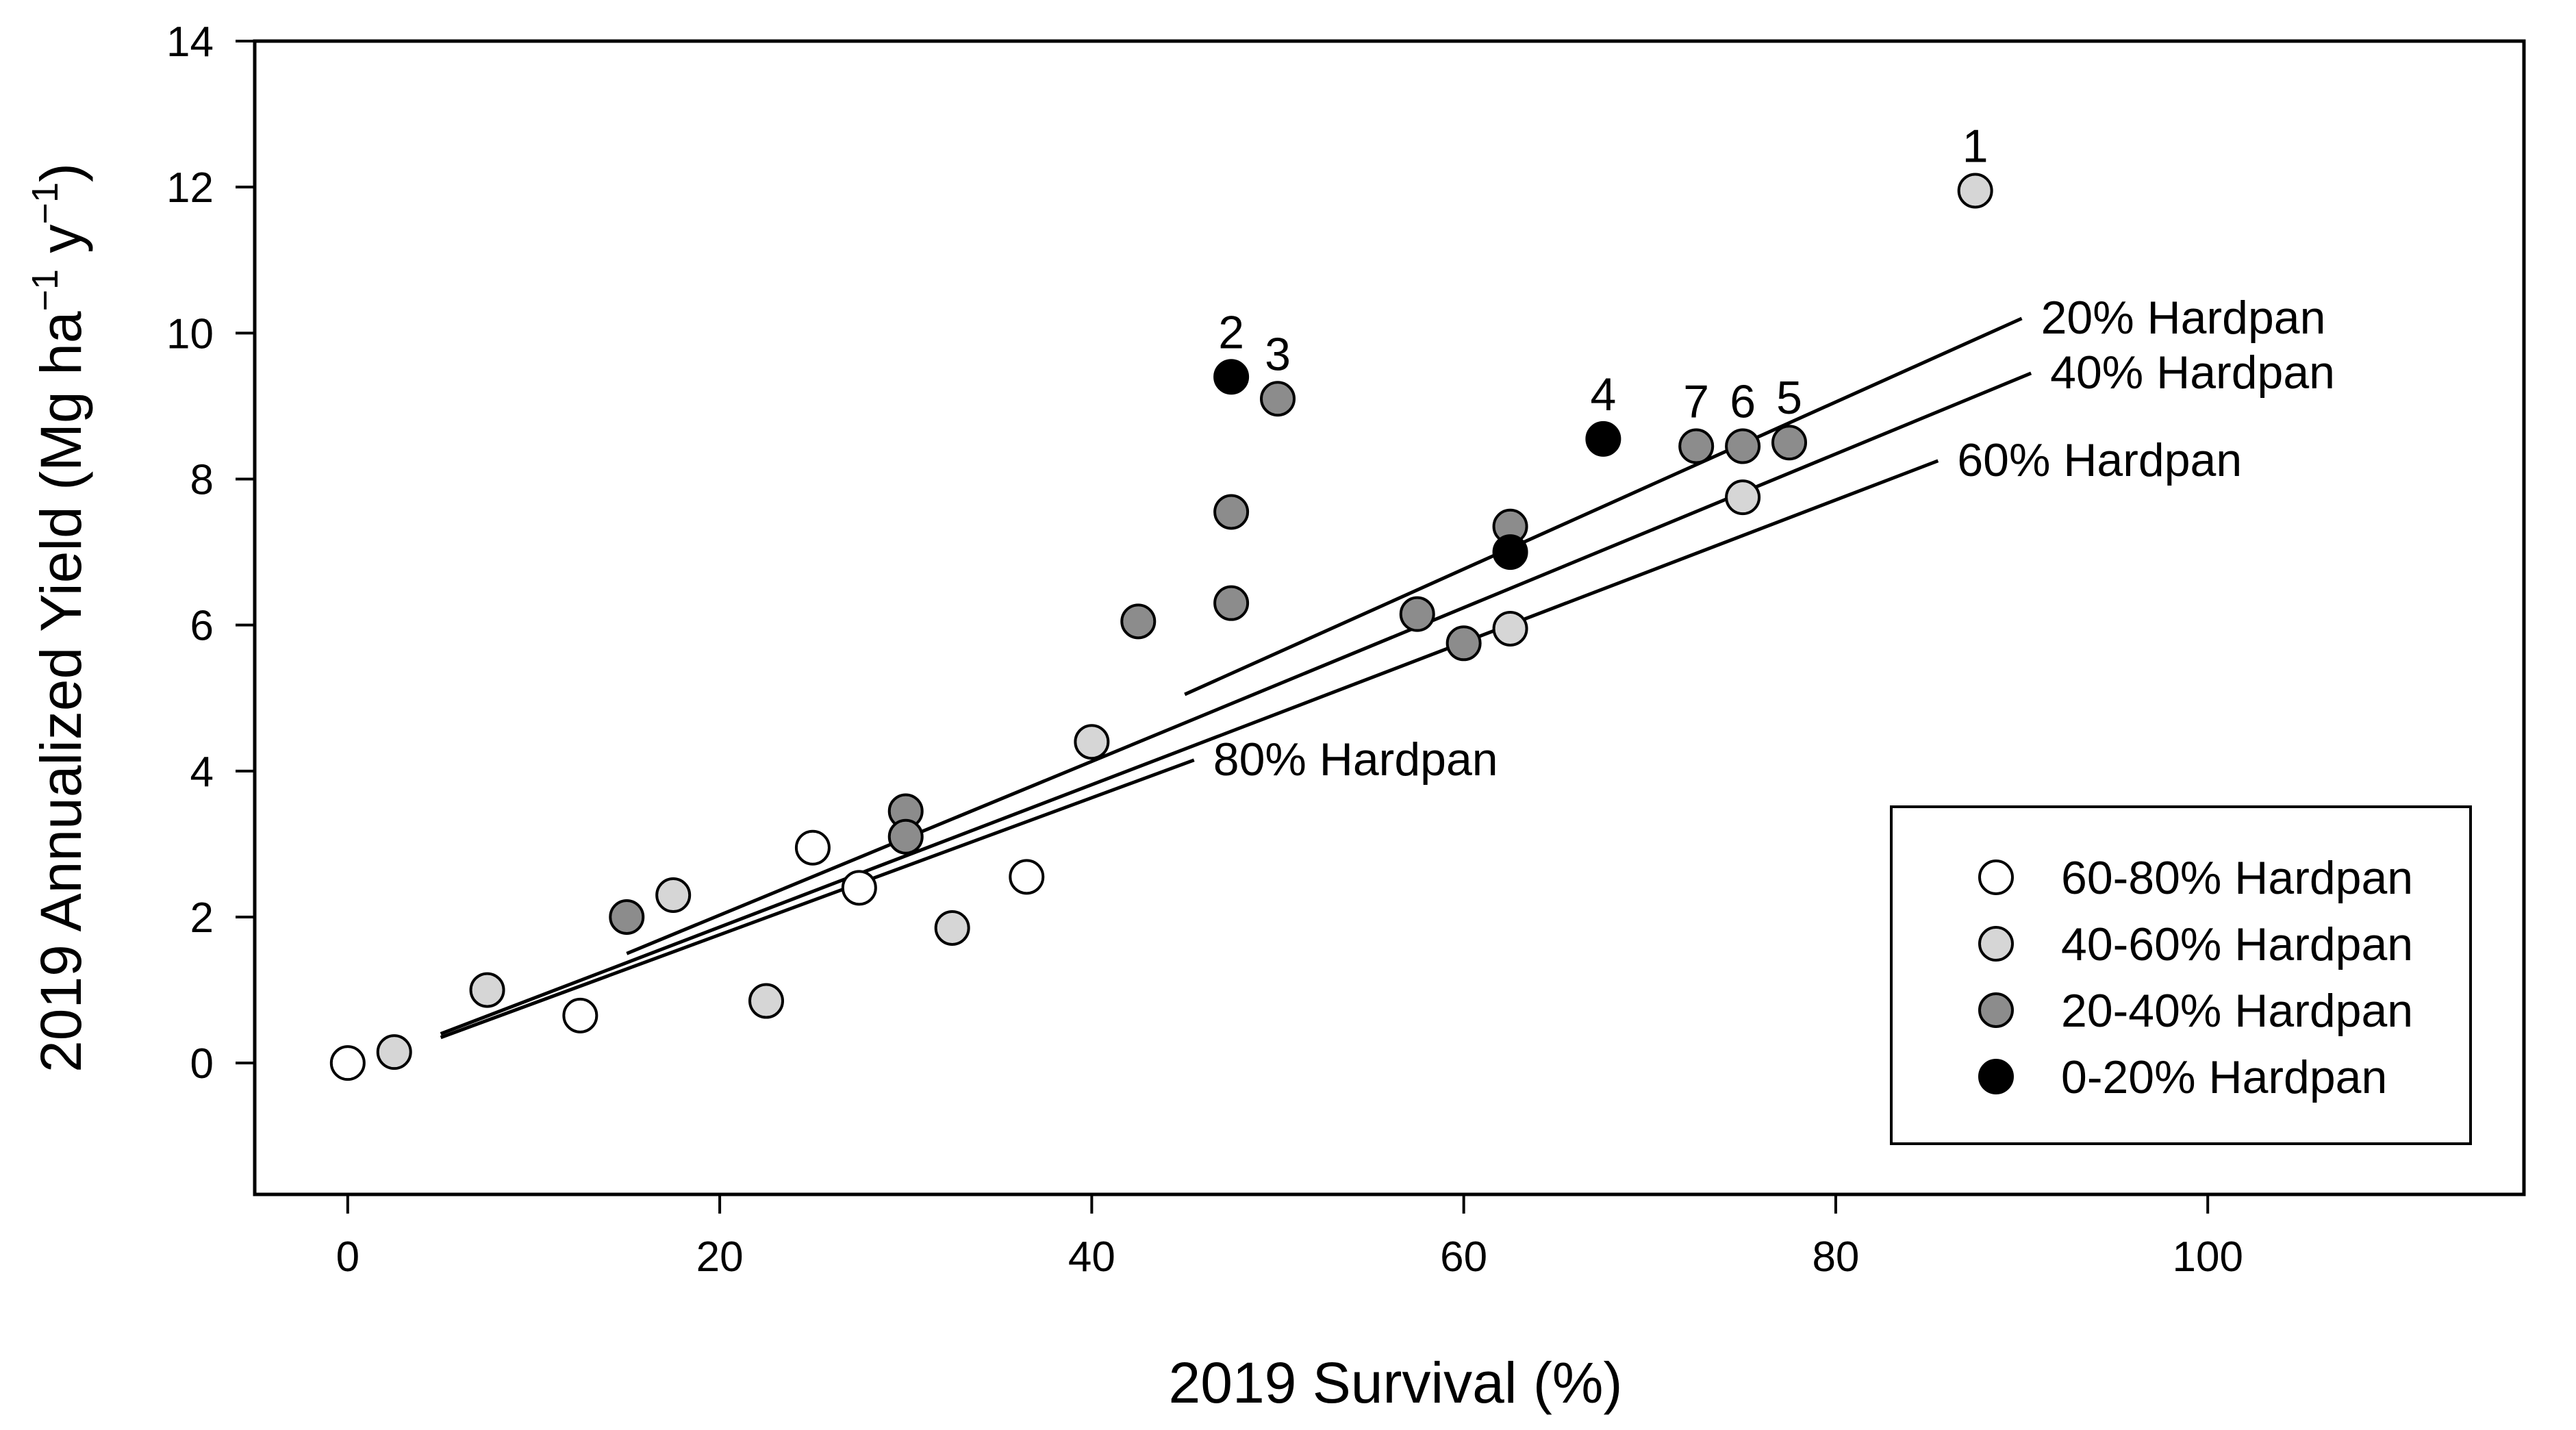 The width and height of the screenshot is (2576, 1430). What do you see at coordinates (347, 1257) in the screenshot?
I see `x-tick-label-0: 0` at bounding box center [347, 1257].